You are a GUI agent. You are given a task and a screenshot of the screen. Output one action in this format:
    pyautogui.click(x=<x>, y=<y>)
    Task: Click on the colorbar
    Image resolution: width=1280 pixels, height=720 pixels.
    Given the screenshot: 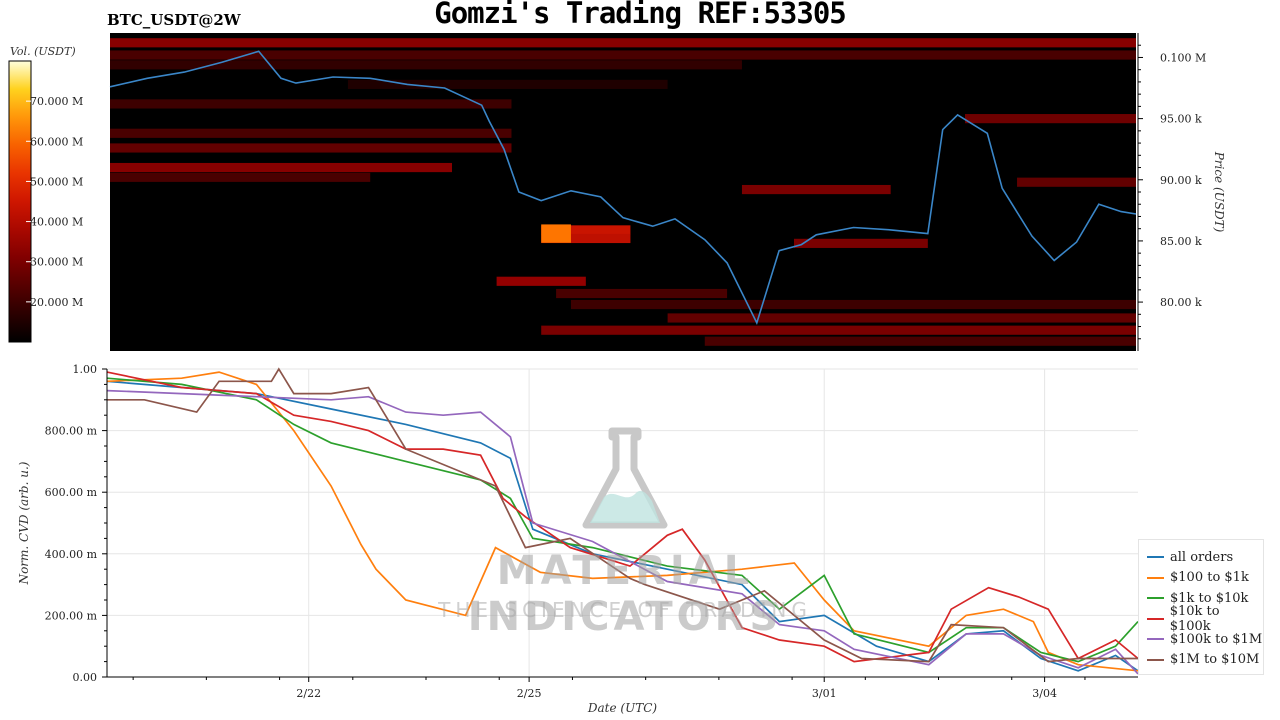 What is the action you would take?
    pyautogui.click(x=20, y=201)
    